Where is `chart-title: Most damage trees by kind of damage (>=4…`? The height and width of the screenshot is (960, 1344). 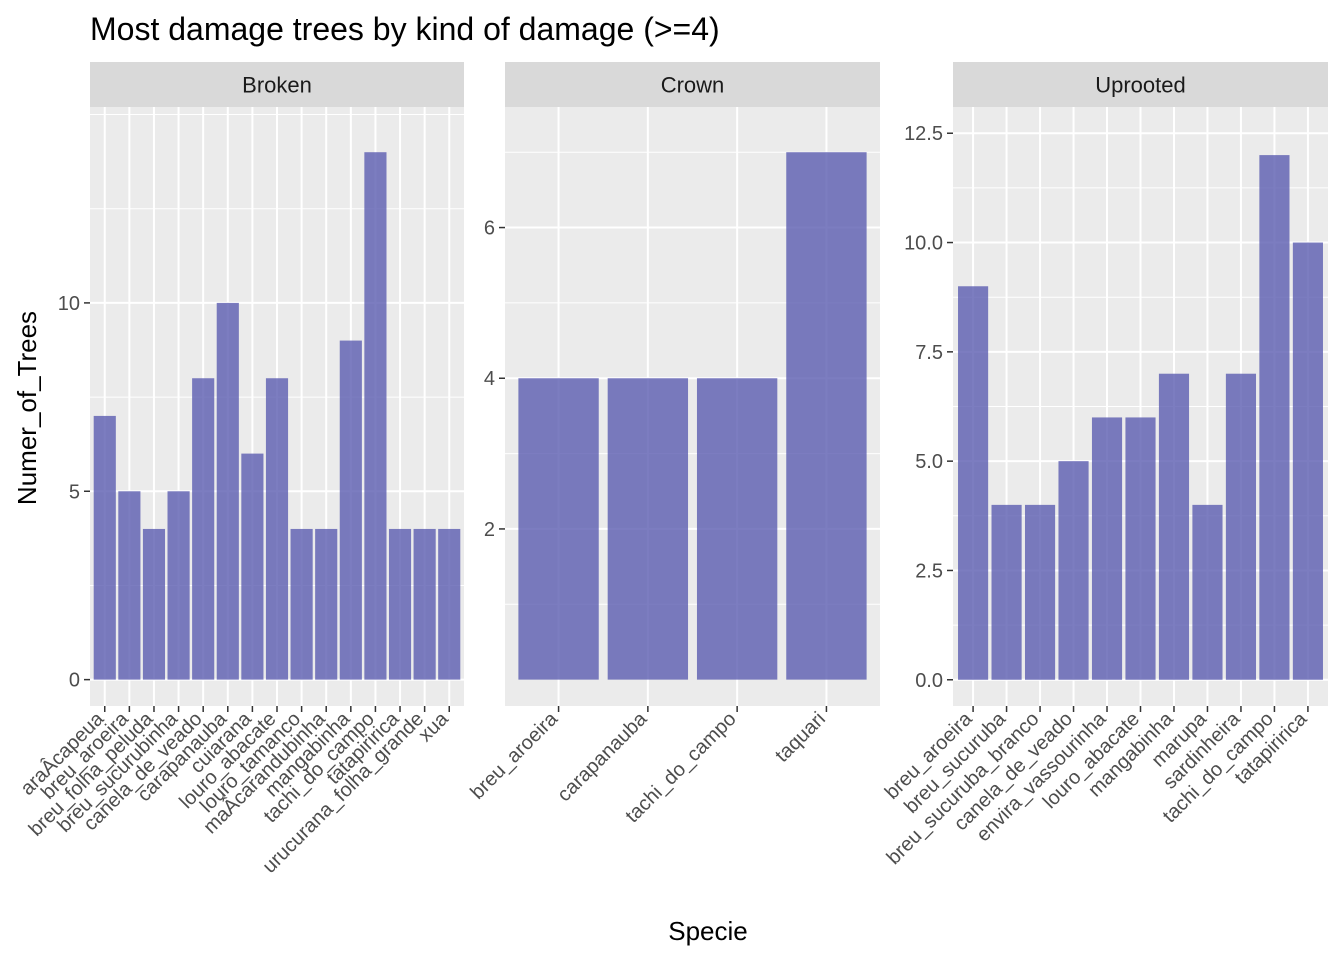 chart-title: Most damage trees by kind of damage (>=4… is located at coordinates (405, 29).